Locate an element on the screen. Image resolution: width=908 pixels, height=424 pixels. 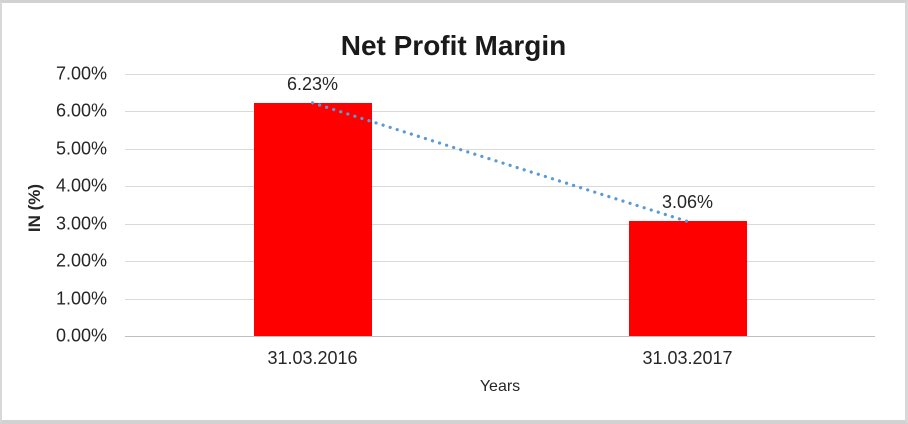
y-tick-label: 4.00% is located at coordinates (81, 185).